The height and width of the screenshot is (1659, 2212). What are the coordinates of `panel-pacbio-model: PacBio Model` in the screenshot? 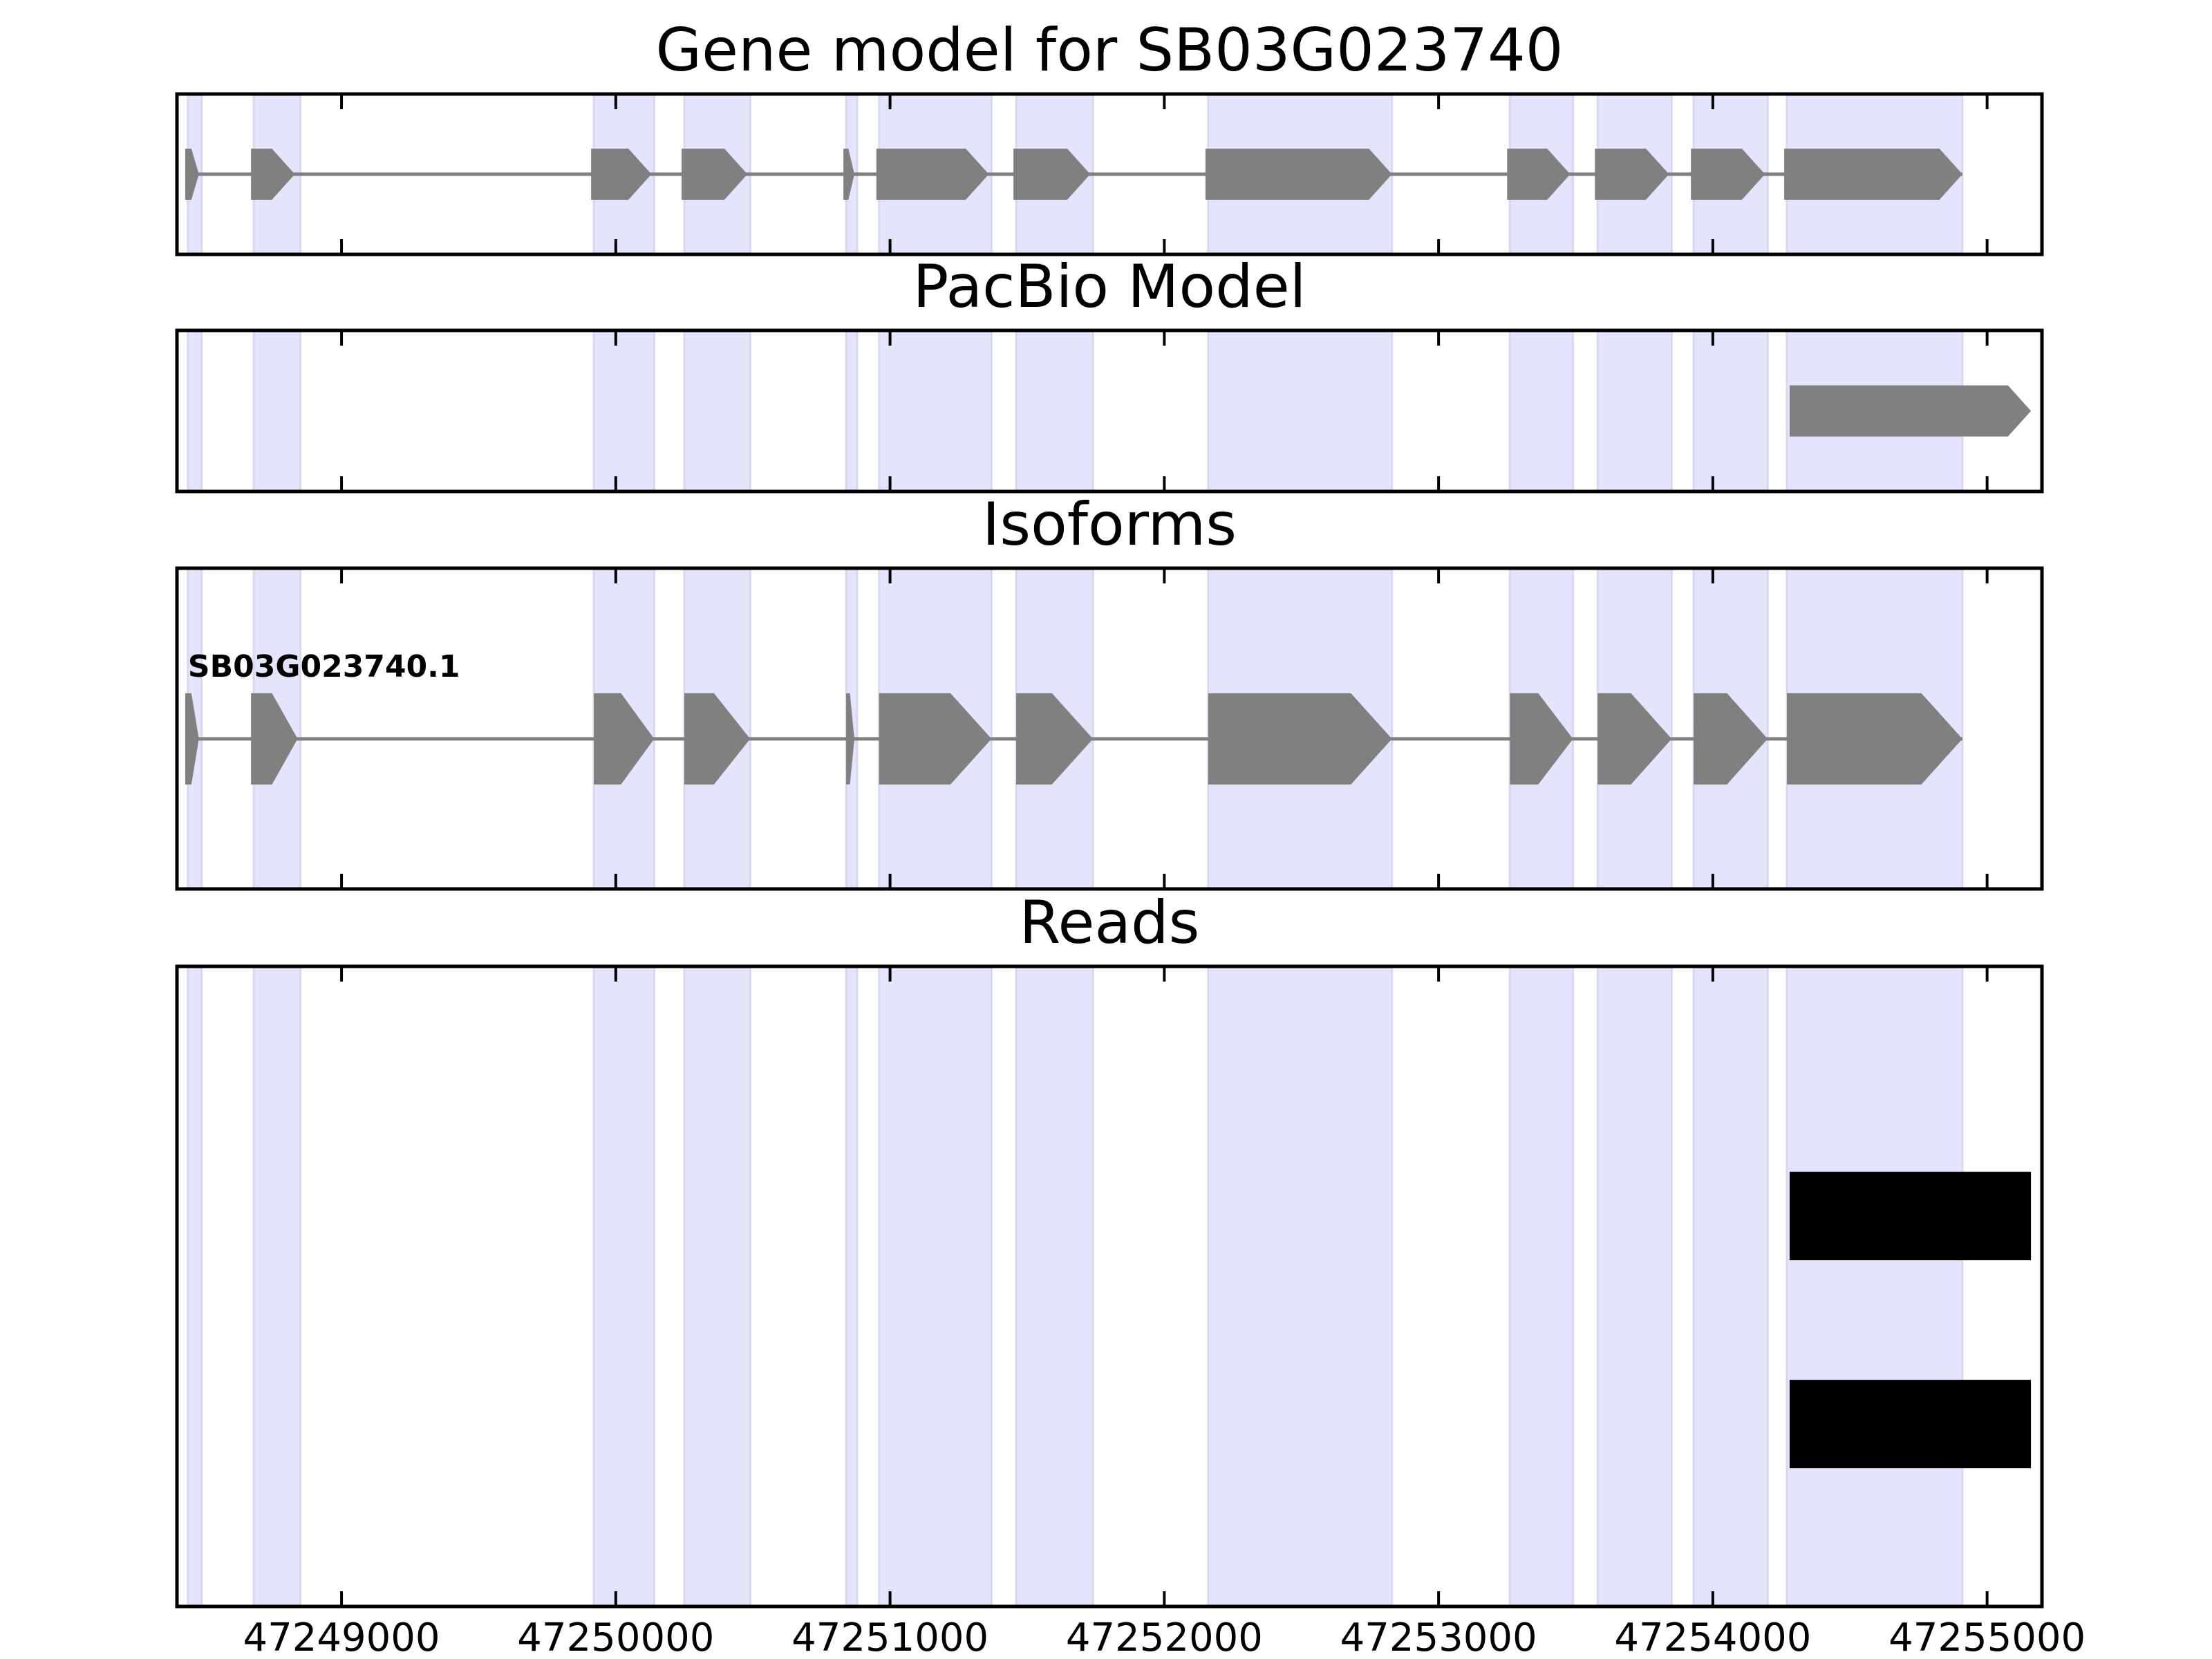 It's located at (1110, 373).